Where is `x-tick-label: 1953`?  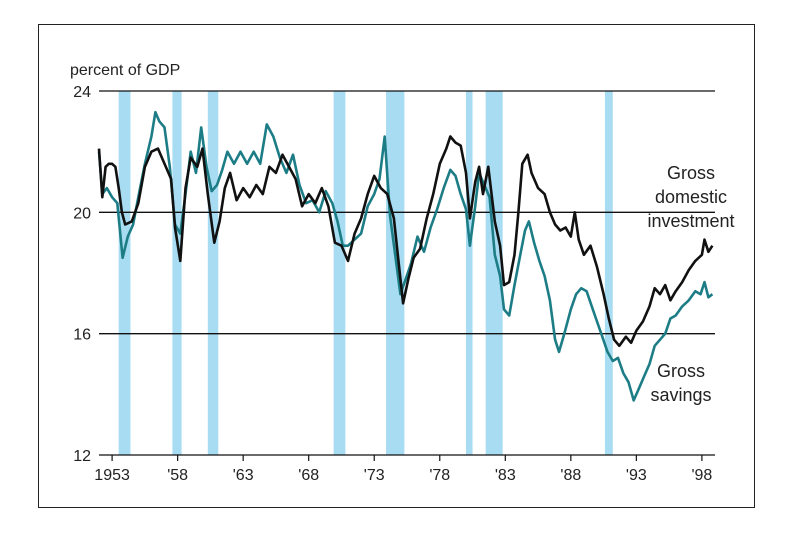
x-tick-label: 1953 is located at coordinates (112, 475).